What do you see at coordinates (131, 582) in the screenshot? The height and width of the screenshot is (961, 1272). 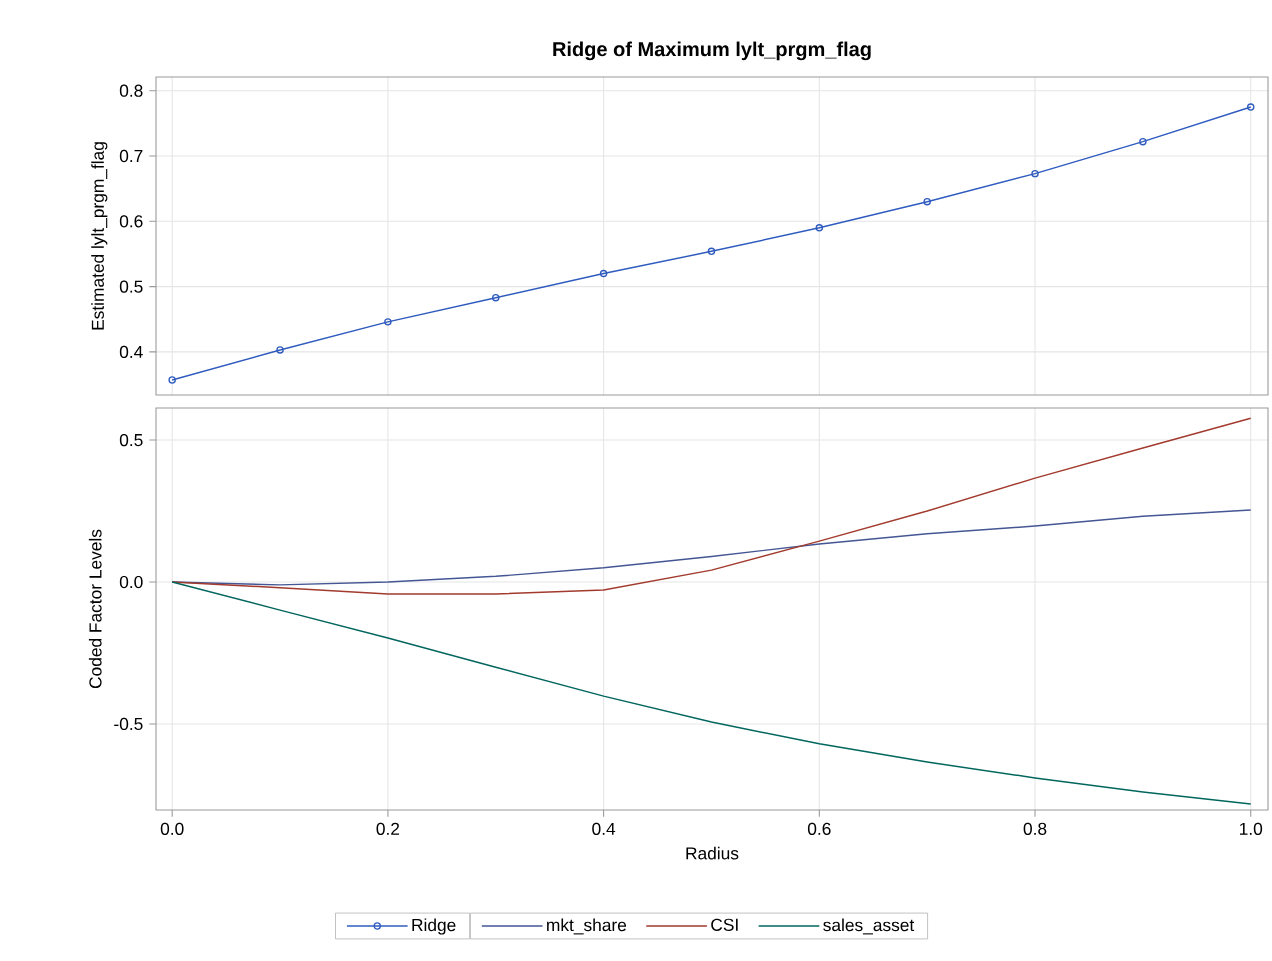 I see `y-tick-label: 0.0` at bounding box center [131, 582].